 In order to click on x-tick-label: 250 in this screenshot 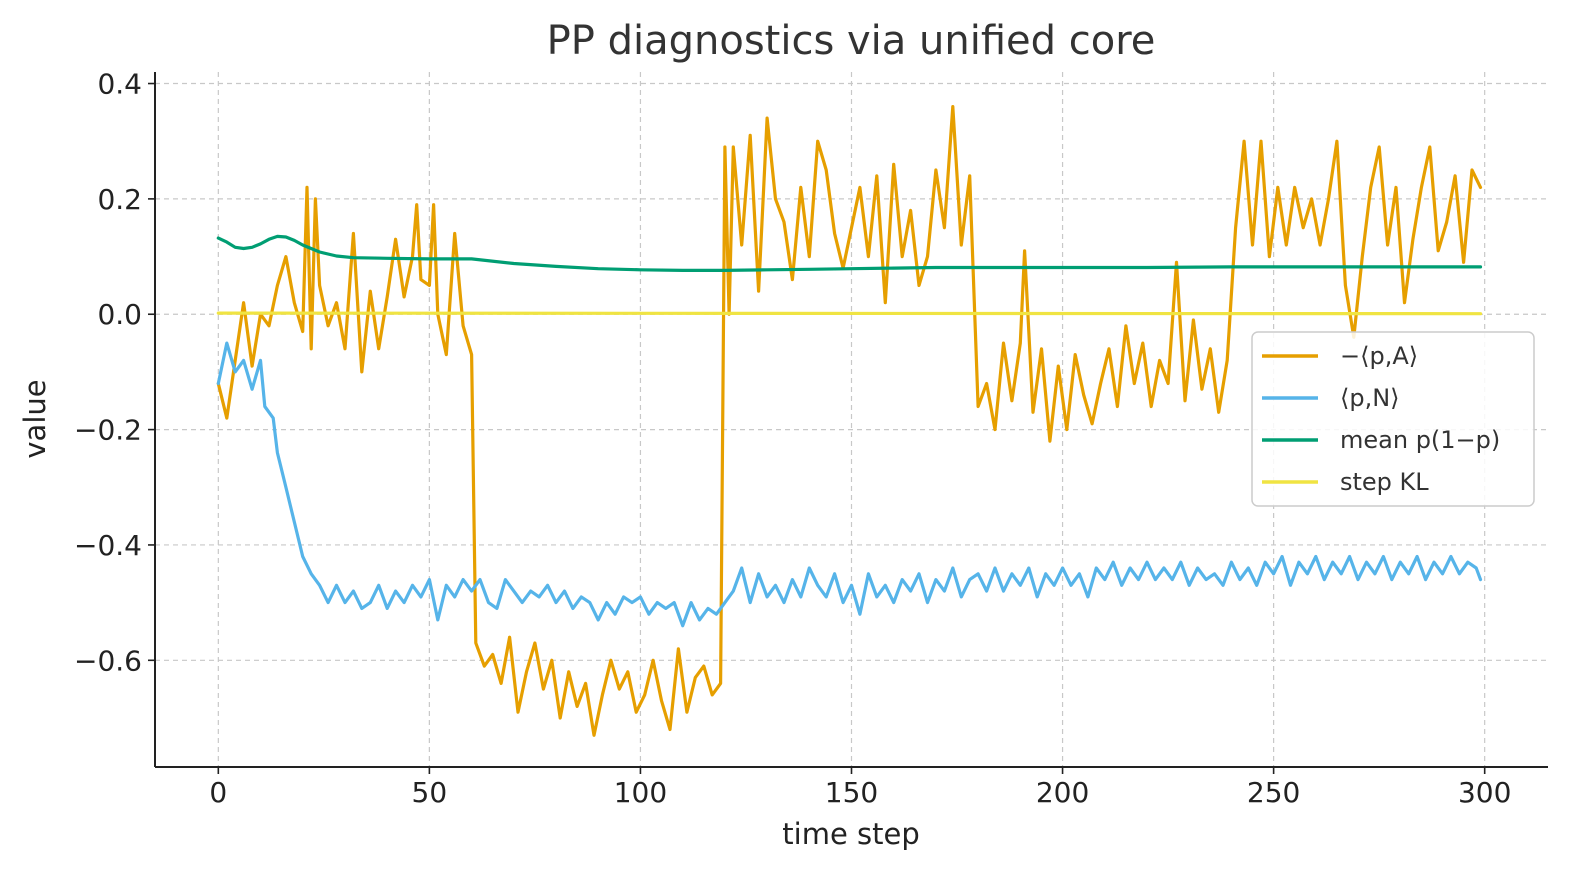, I will do `click(1273, 792)`.